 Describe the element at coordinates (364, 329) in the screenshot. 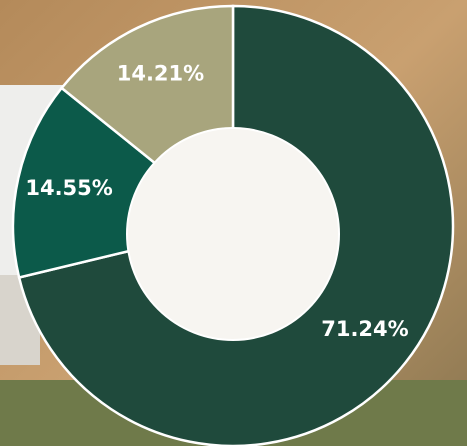

I see `slice-label: 71.24%` at that location.